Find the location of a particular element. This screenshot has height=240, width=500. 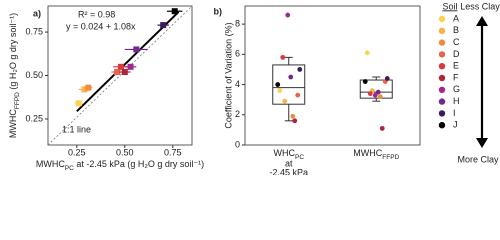

legend-label: H is located at coordinates (456, 101).